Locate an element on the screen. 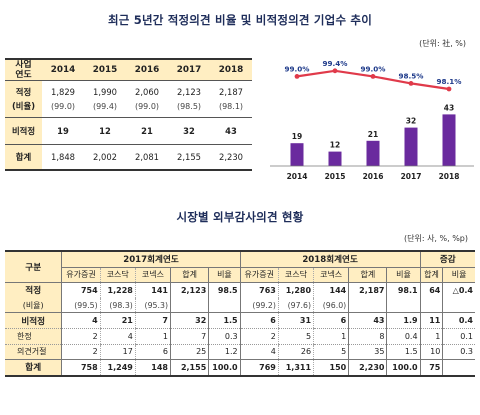 Image resolution: width=480 pixels, height=415 pixels. proper-rate: (99.0) is located at coordinates (147, 108).